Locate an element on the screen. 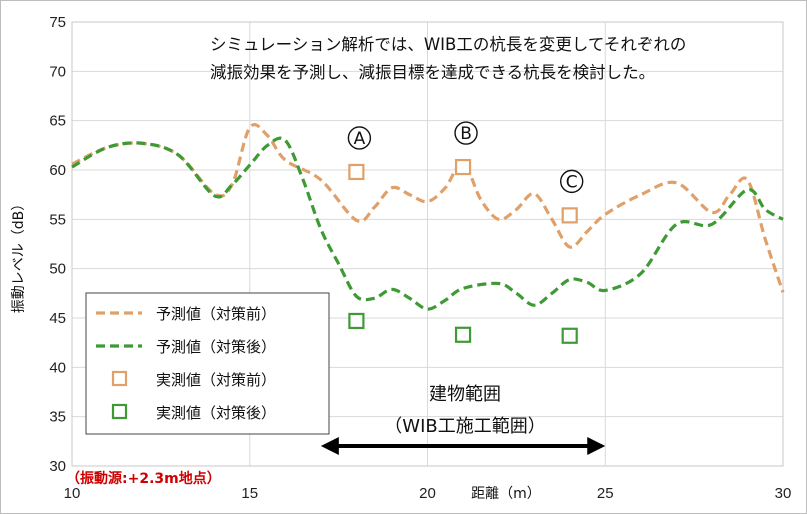  y-tick-label: 55 is located at coordinates (57, 219).